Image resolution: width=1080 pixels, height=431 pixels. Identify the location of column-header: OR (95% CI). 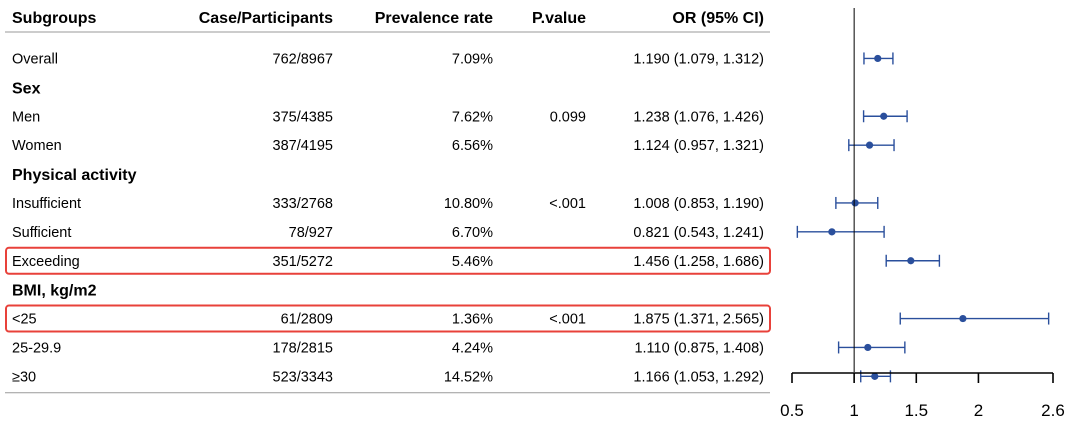
(718, 18).